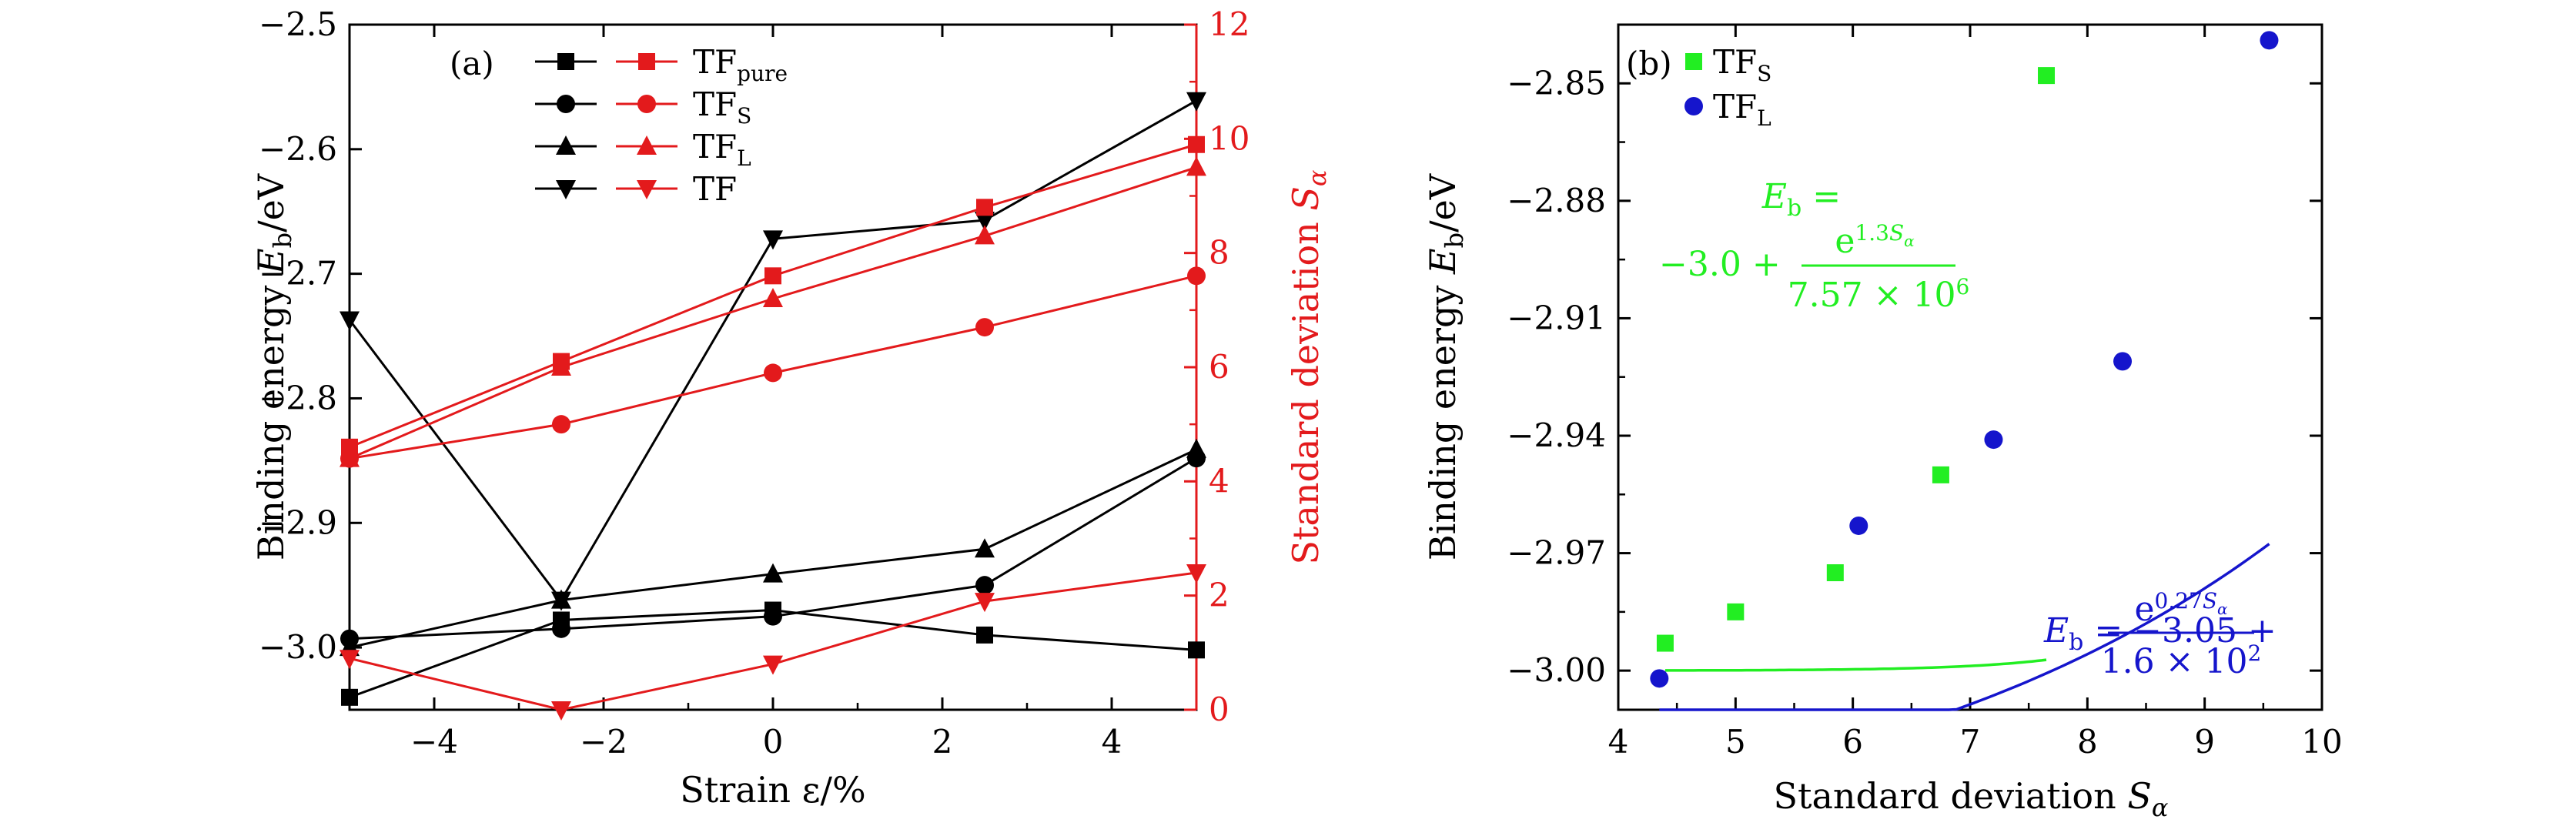 Image resolution: width=2576 pixels, height=826 pixels. I want to click on y-tick-label: −3.0, so click(298, 647).